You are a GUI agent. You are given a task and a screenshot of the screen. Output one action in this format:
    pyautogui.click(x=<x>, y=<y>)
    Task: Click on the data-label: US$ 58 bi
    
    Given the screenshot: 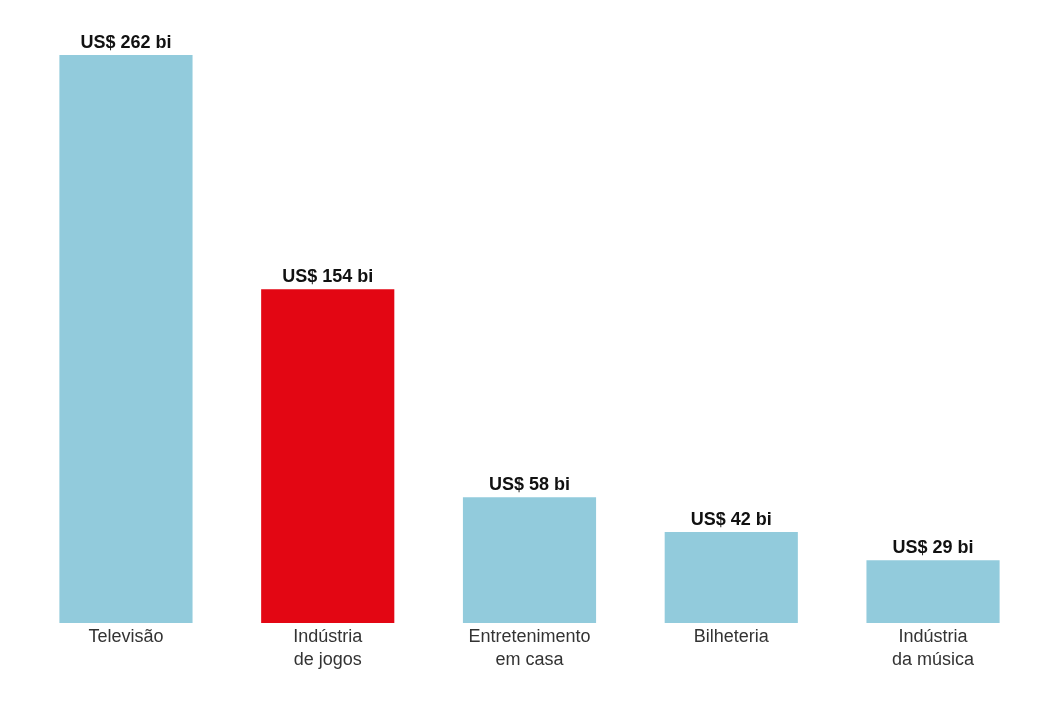 What is the action you would take?
    pyautogui.click(x=529, y=484)
    